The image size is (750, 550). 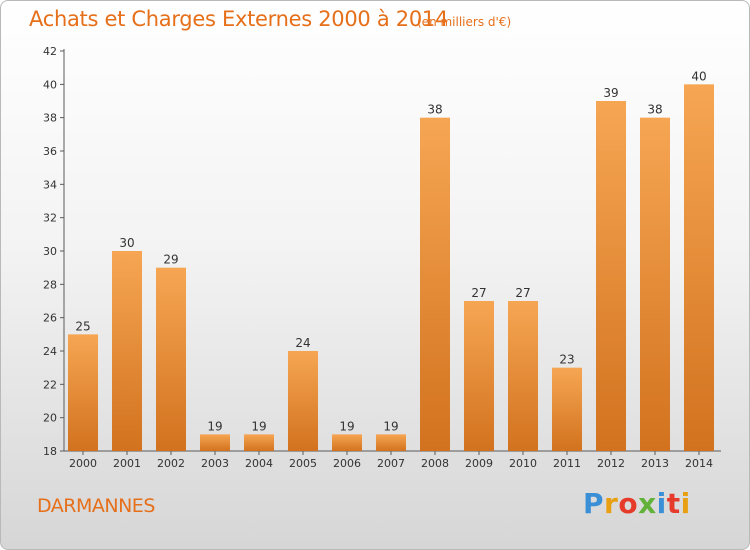 What do you see at coordinates (50, 418) in the screenshot?
I see `y-tick-label: 20` at bounding box center [50, 418].